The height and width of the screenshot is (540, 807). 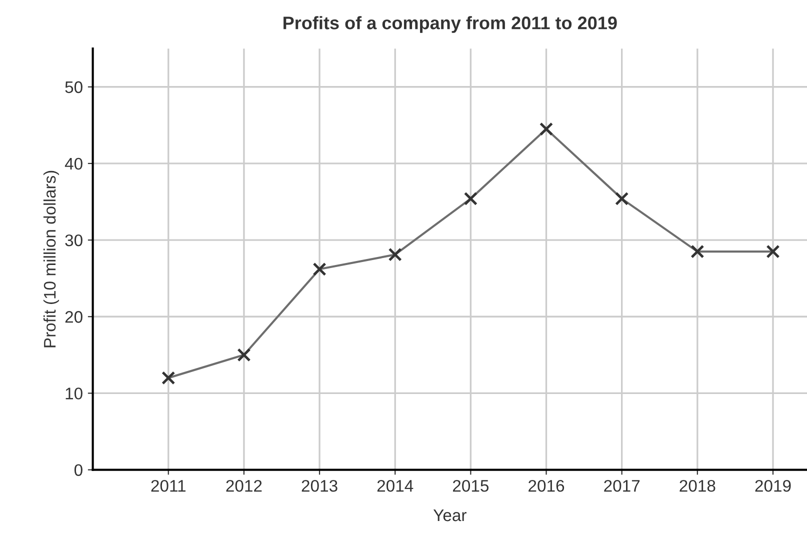 I want to click on x-axis-title: Year, so click(x=449, y=516).